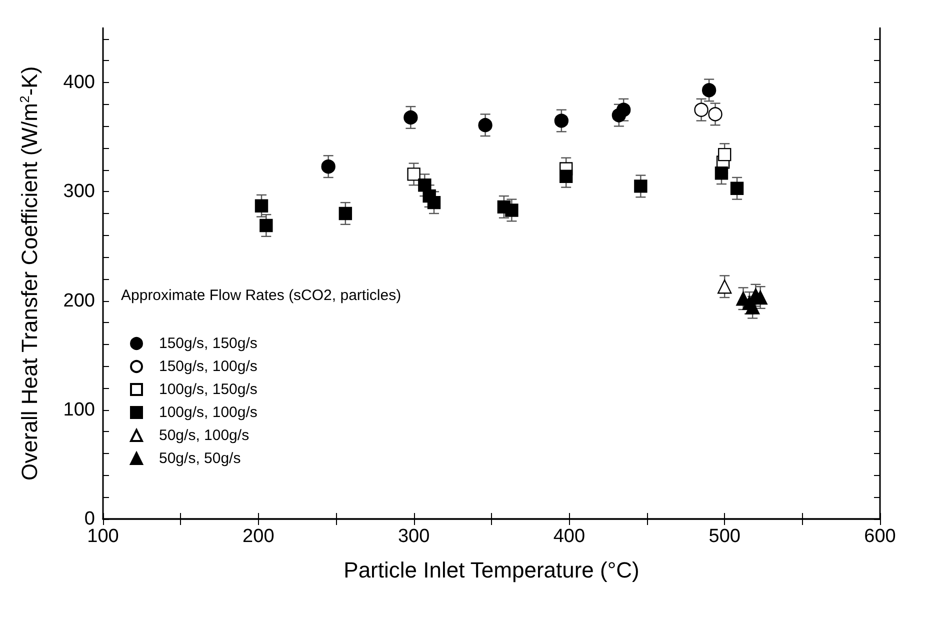 The height and width of the screenshot is (621, 926). What do you see at coordinates (258, 536) in the screenshot?
I see `x-tick-label: 200` at bounding box center [258, 536].